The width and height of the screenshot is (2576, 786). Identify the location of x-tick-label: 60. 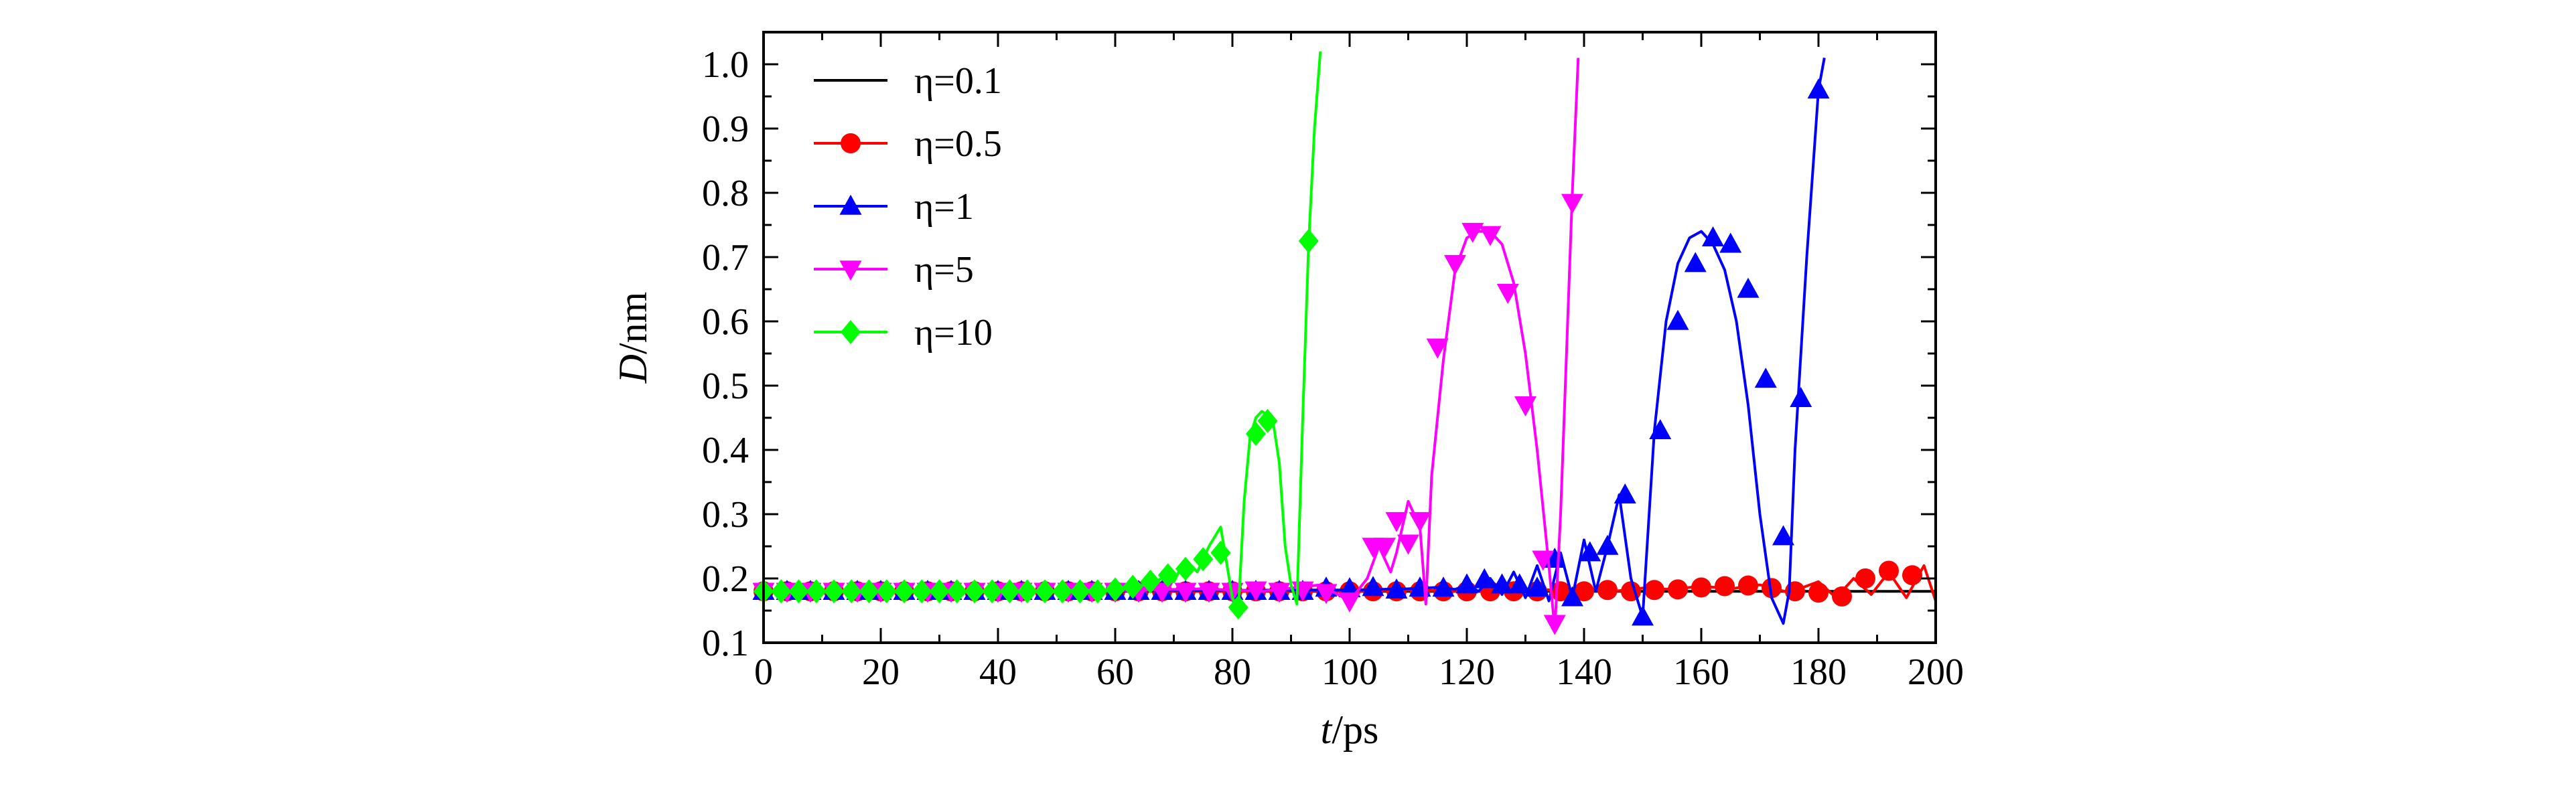
(1115, 672).